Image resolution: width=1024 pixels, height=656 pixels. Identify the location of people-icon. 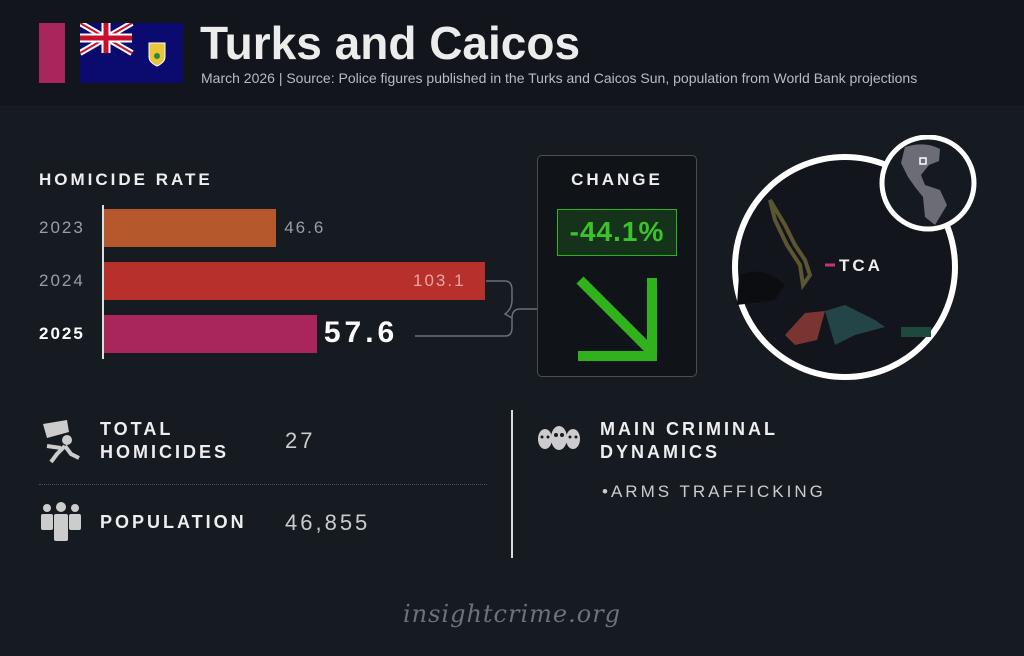
(61, 521).